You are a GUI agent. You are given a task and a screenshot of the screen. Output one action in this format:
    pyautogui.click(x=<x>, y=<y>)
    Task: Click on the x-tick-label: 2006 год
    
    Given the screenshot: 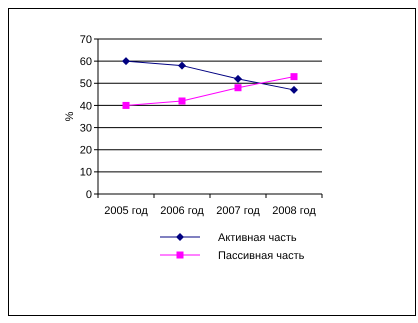 What is the action you would take?
    pyautogui.click(x=182, y=211)
    